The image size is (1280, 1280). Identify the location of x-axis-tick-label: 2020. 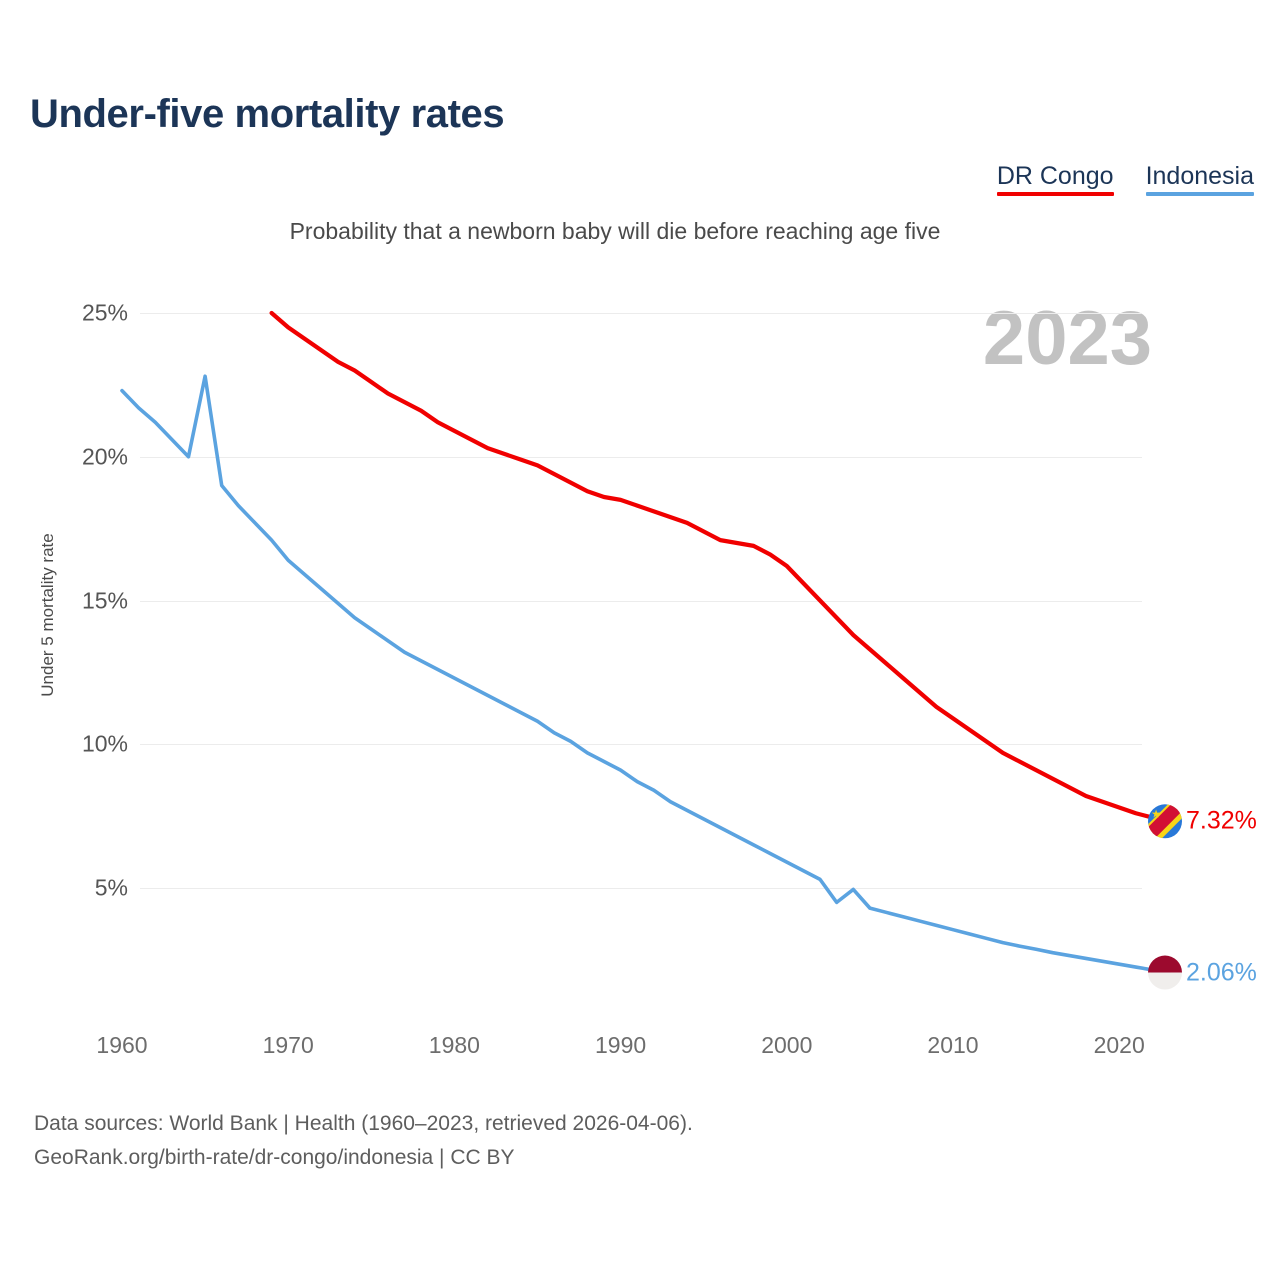
(1119, 1045).